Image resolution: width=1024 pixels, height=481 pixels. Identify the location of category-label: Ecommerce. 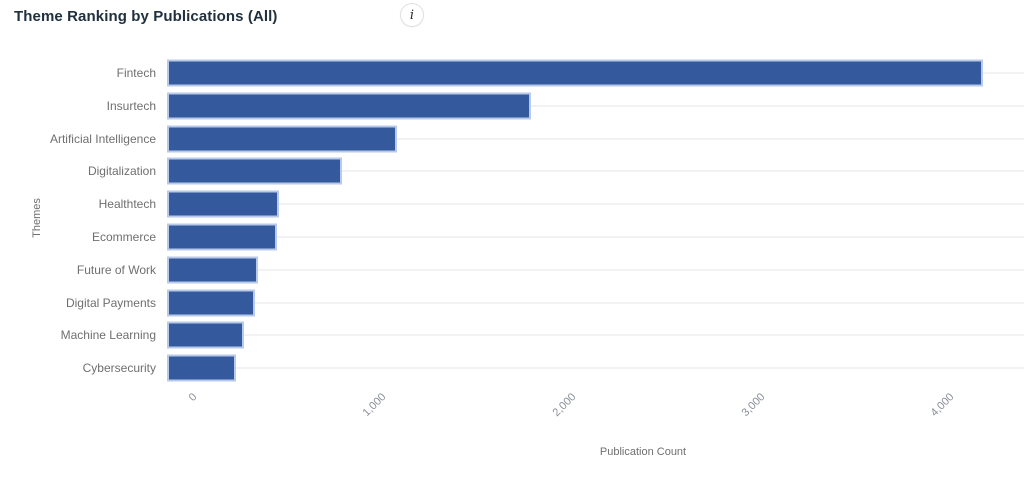
(123, 236).